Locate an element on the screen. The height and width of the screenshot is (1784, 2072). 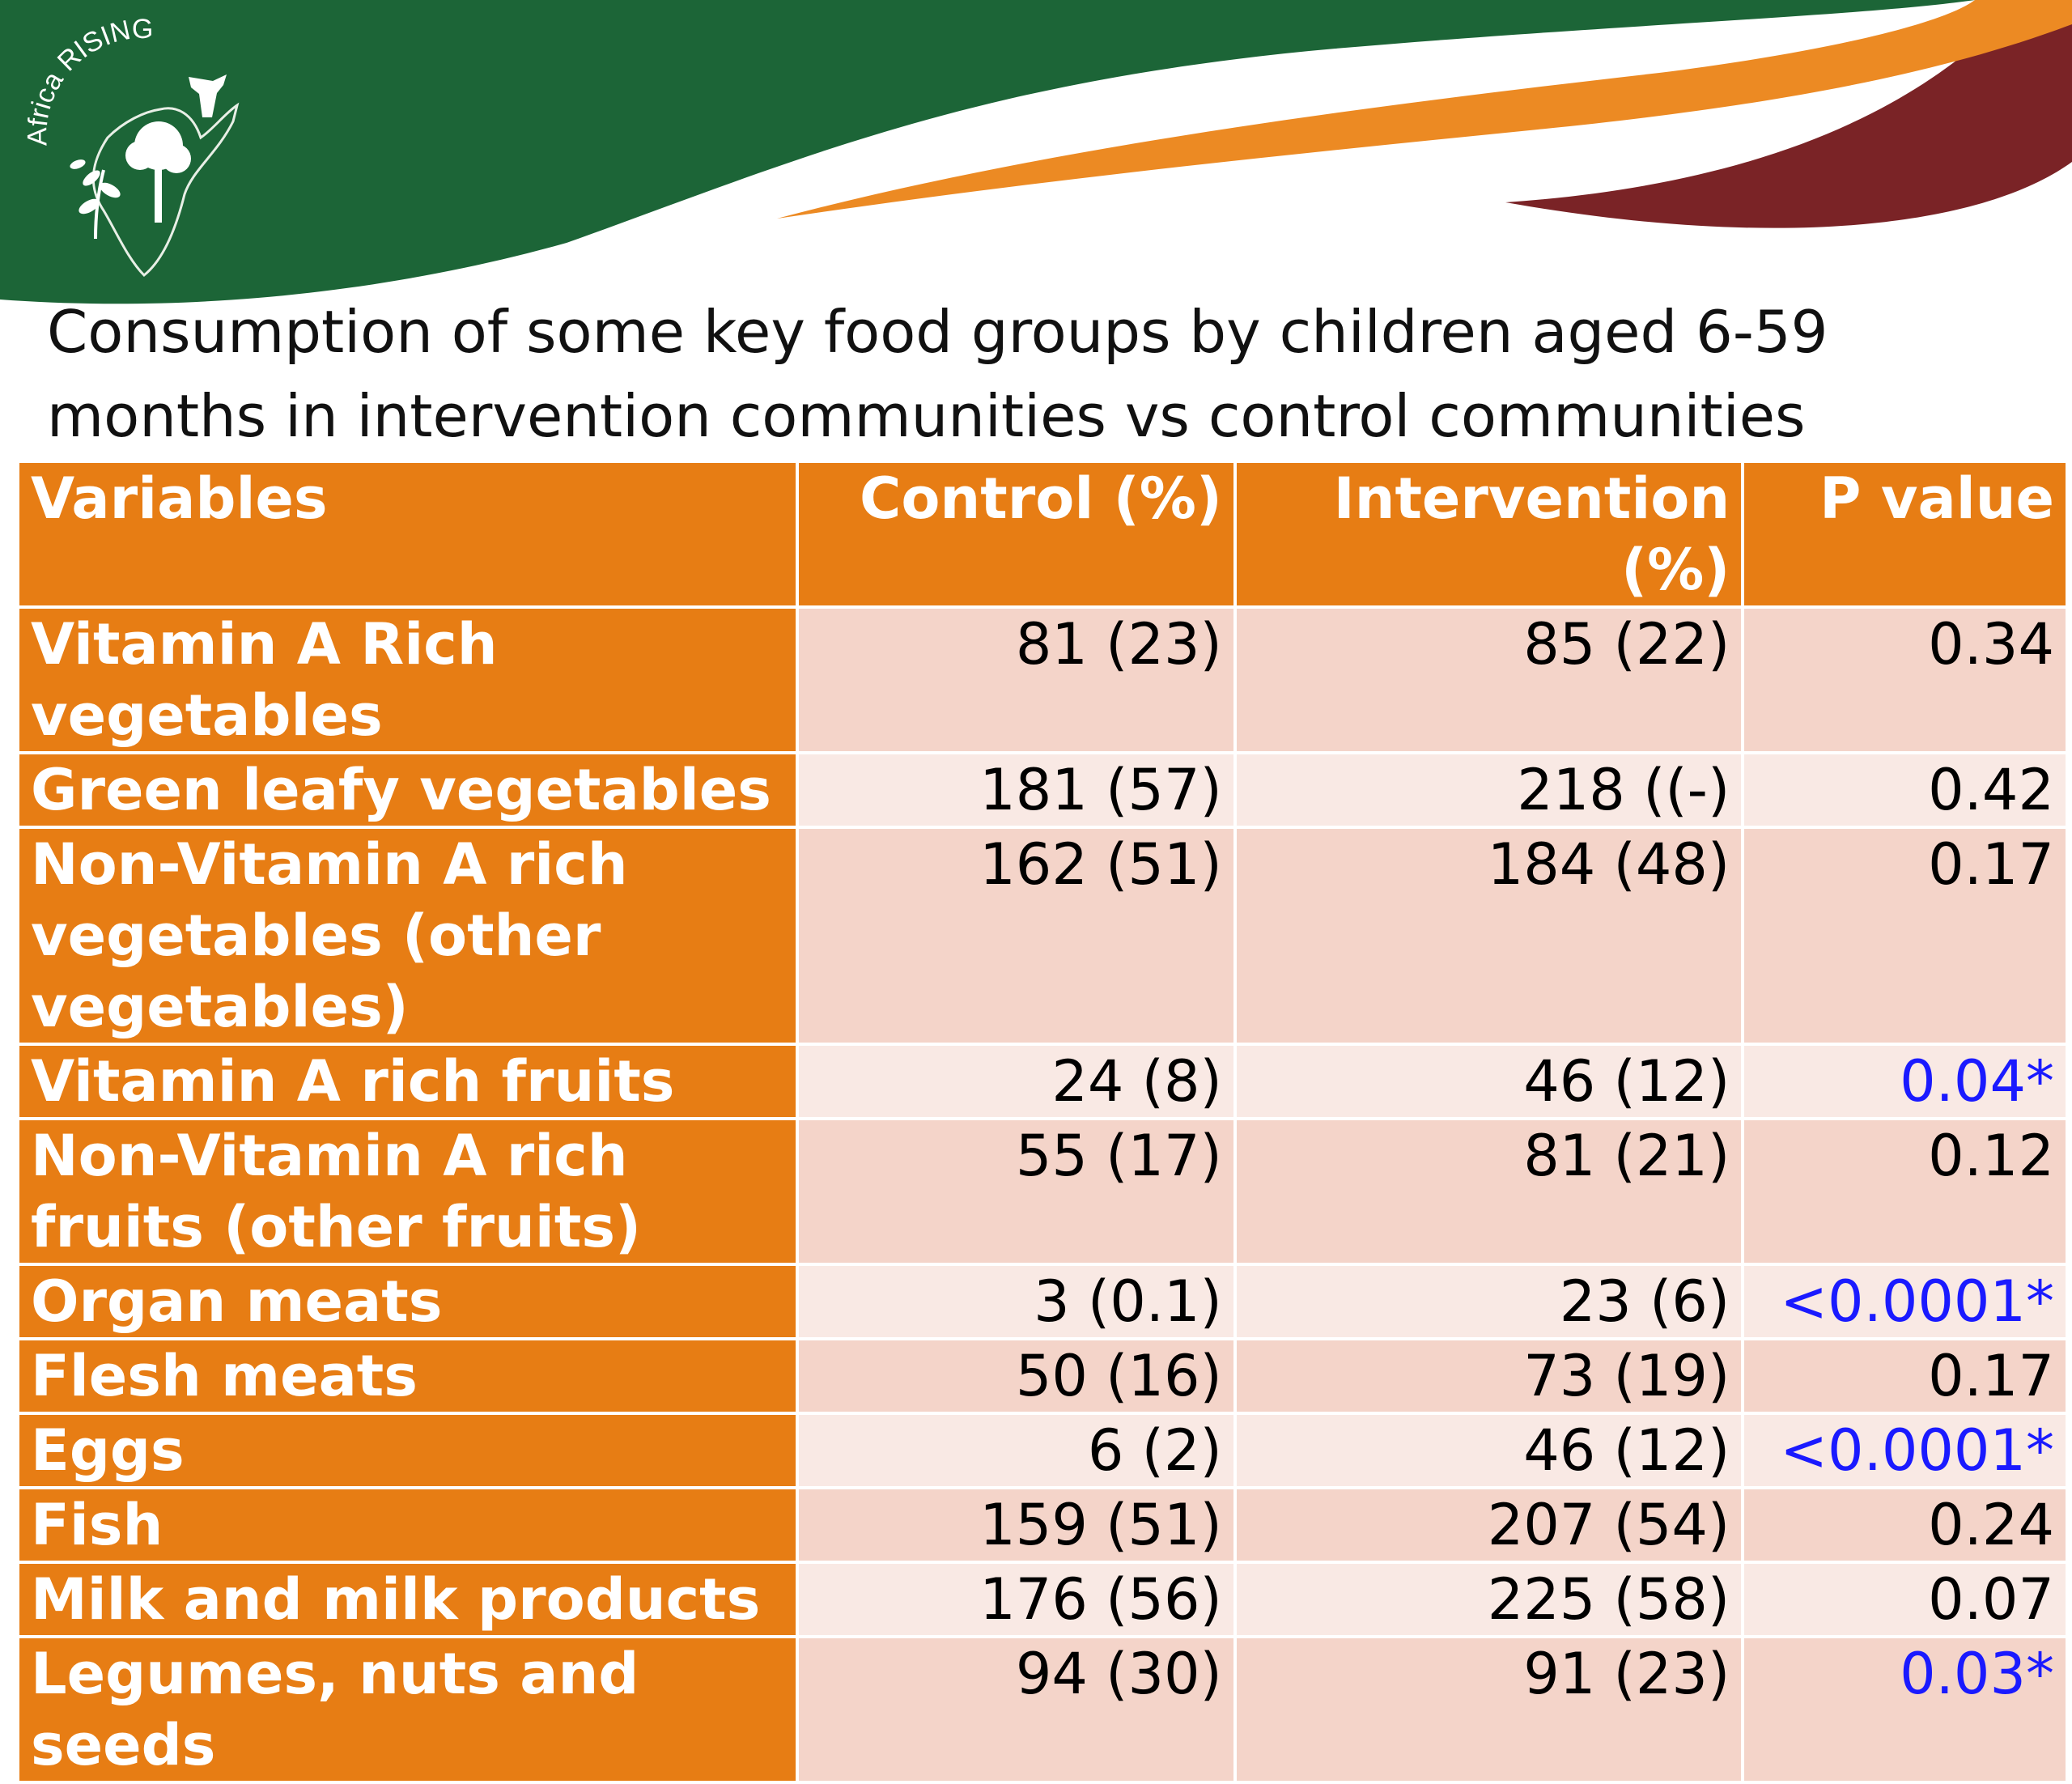
row-control: 50 (16) is located at coordinates (1016, 1376).